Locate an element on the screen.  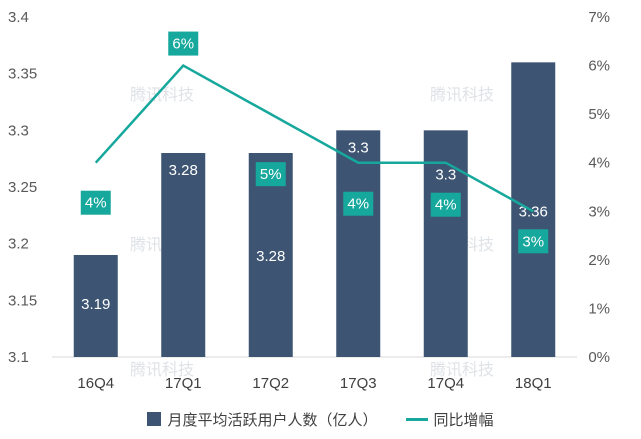
right-axis-tick: 6% is located at coordinates (599, 66).